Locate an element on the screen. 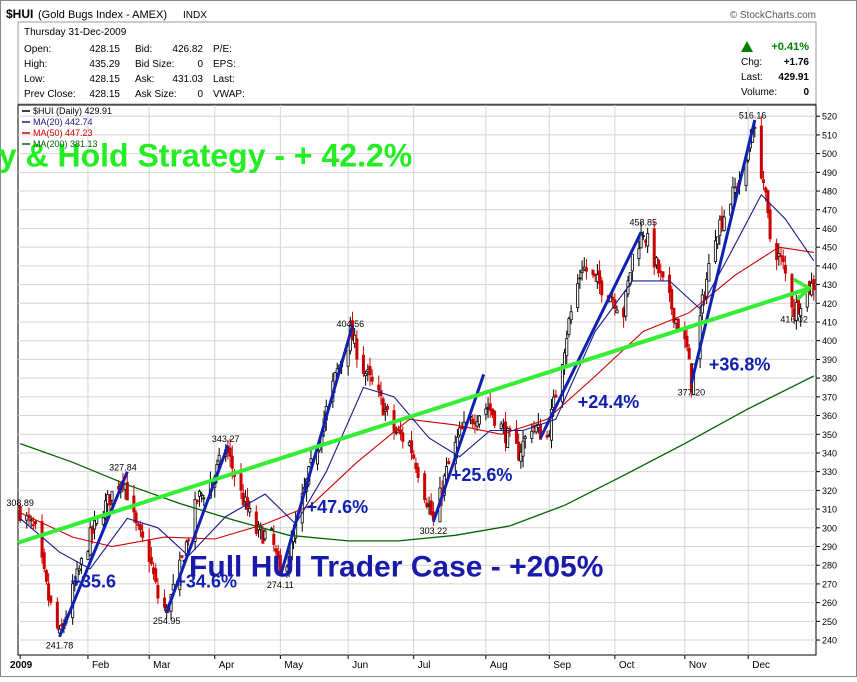  quote-label: Volume: is located at coordinates (759, 92).